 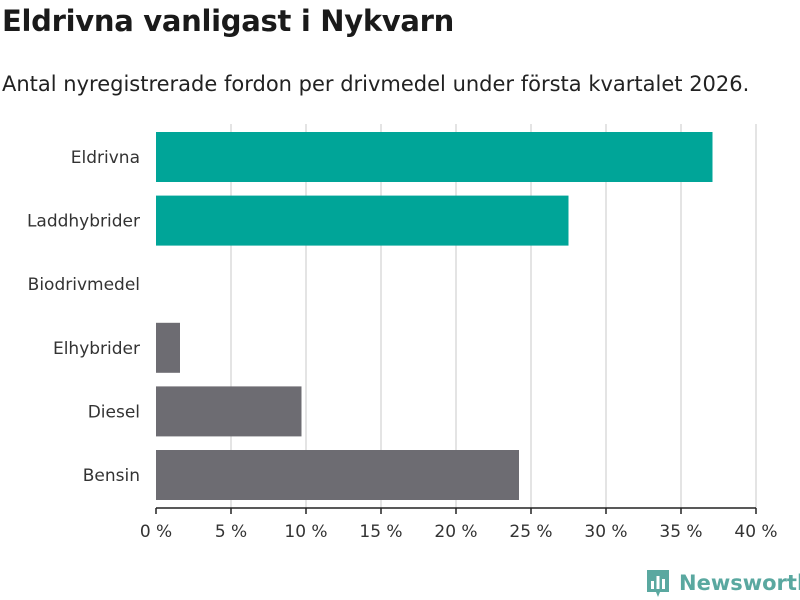 I want to click on brand-logo: Newsworthy, so click(x=722, y=583).